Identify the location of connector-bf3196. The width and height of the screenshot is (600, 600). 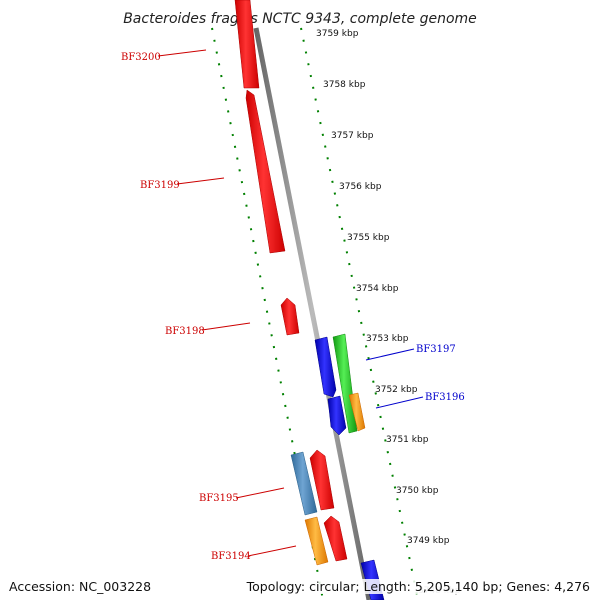
(399, 402).